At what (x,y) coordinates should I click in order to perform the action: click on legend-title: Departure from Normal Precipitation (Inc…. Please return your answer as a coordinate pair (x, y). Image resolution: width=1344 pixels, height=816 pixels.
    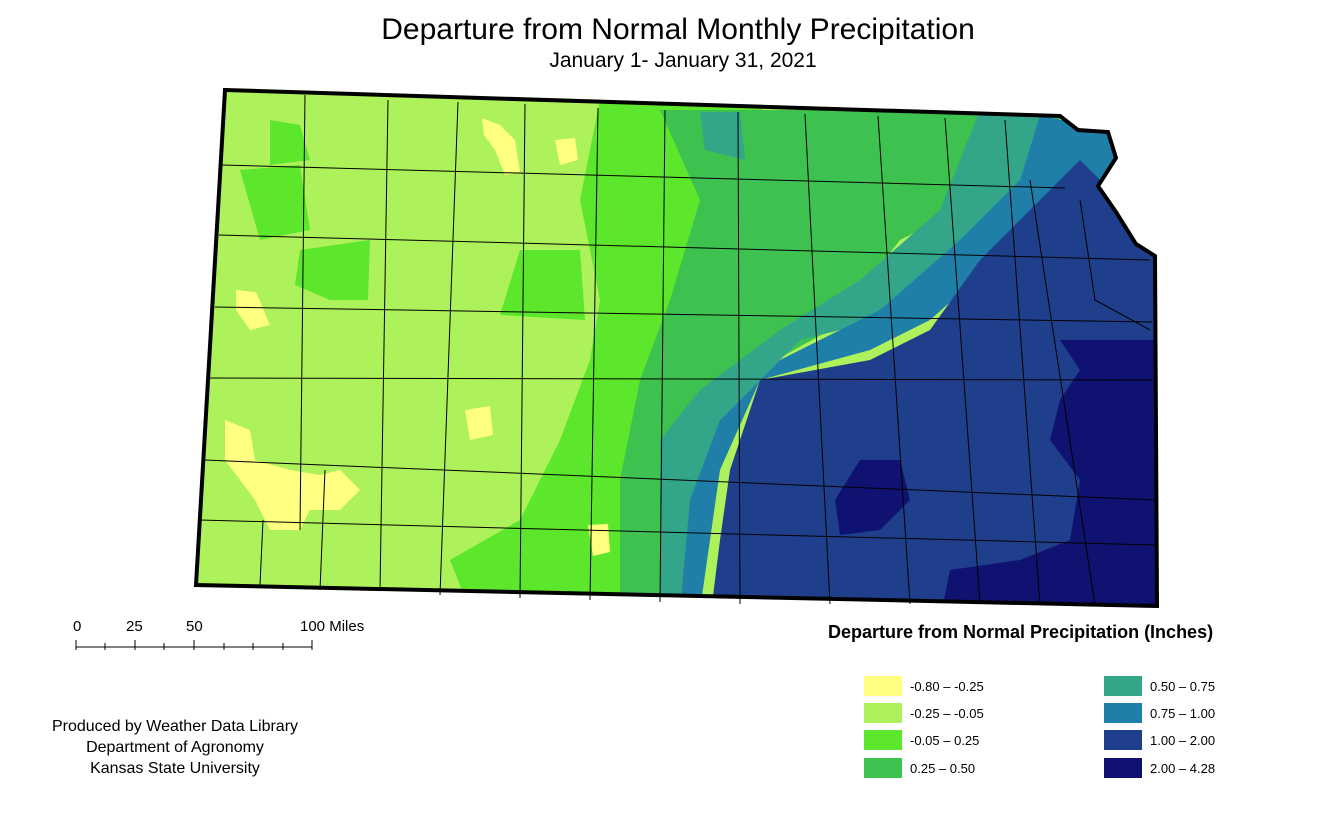
    Looking at the image, I should click on (1021, 632).